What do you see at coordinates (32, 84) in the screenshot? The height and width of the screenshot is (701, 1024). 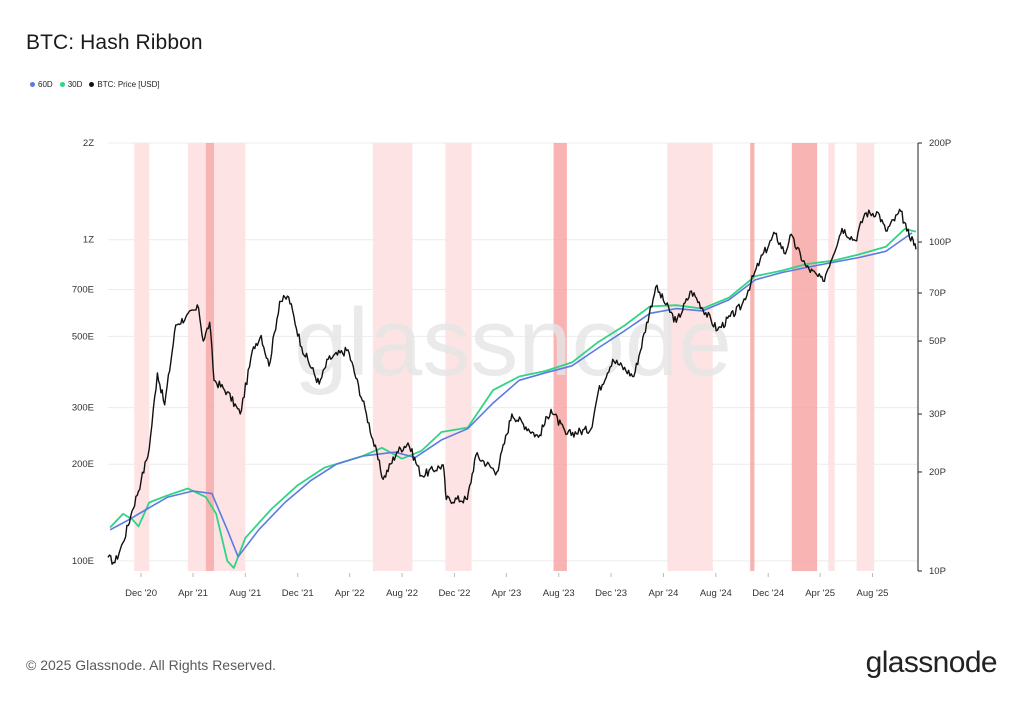 I see `legend-swatch-60d` at bounding box center [32, 84].